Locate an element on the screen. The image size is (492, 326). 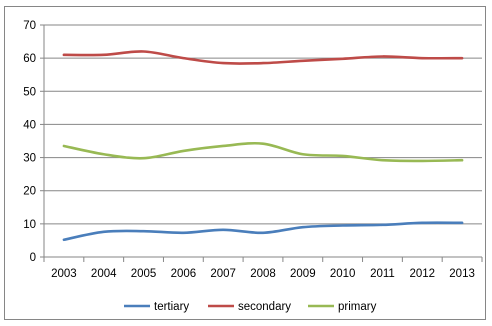
x-tick-label: 2008 is located at coordinates (263, 274).